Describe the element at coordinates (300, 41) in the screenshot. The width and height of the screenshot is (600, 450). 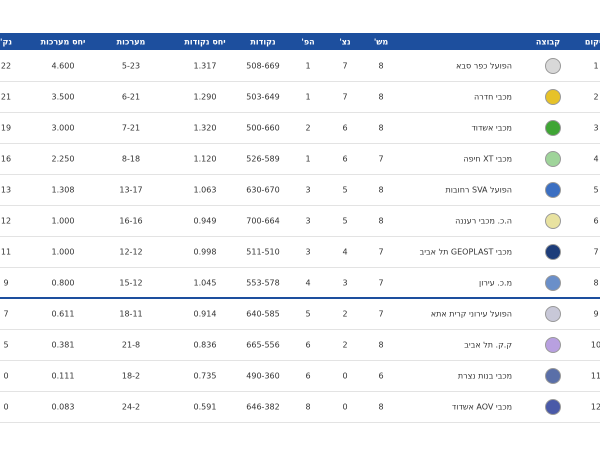
I see `header-bar` at that location.